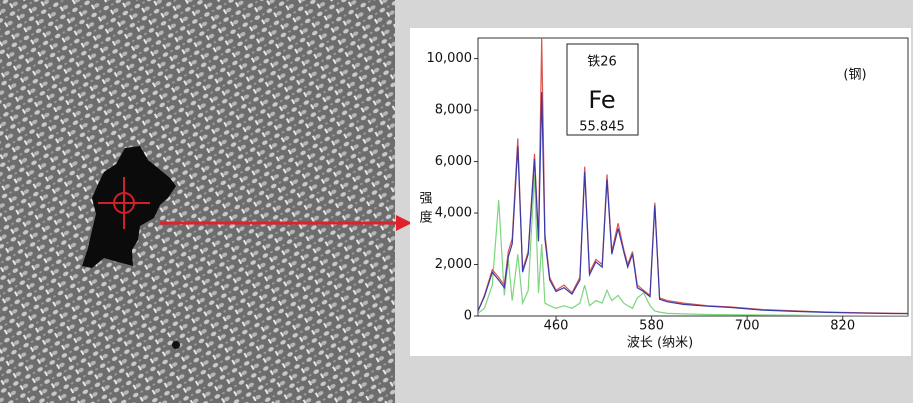 The height and width of the screenshot is (403, 913). I want to click on y-tick-label: 4,000, so click(453, 213).